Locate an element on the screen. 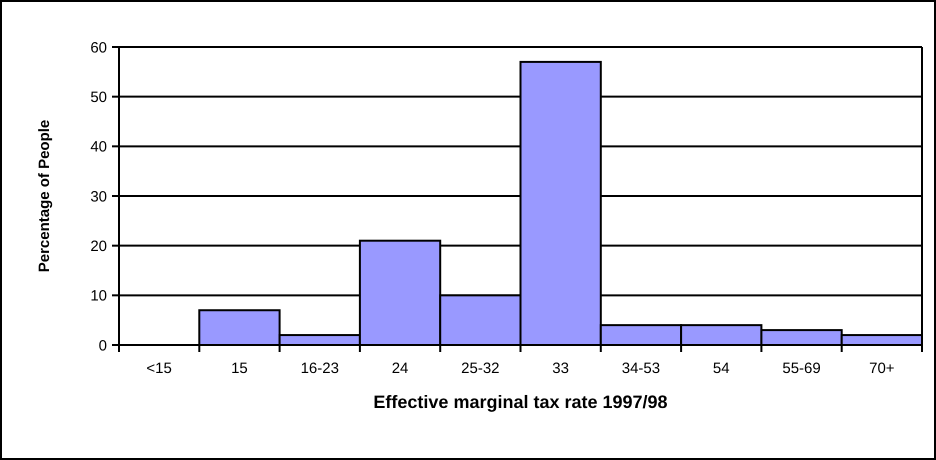  x-tick-label: 25-32 is located at coordinates (480, 368).